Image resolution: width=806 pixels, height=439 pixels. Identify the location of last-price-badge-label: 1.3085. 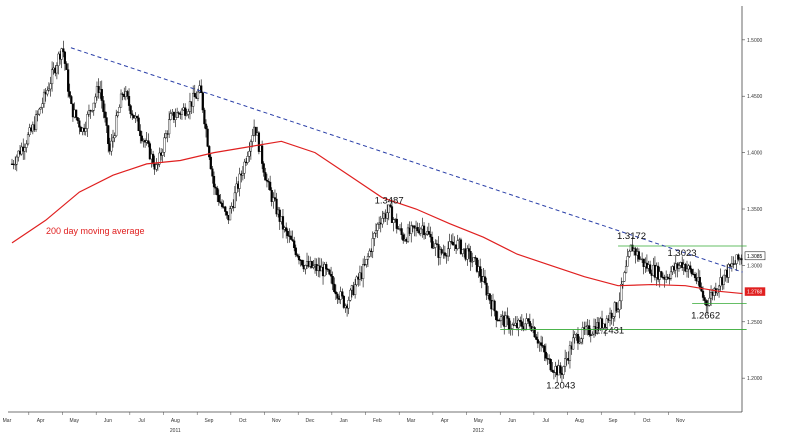
(755, 257).